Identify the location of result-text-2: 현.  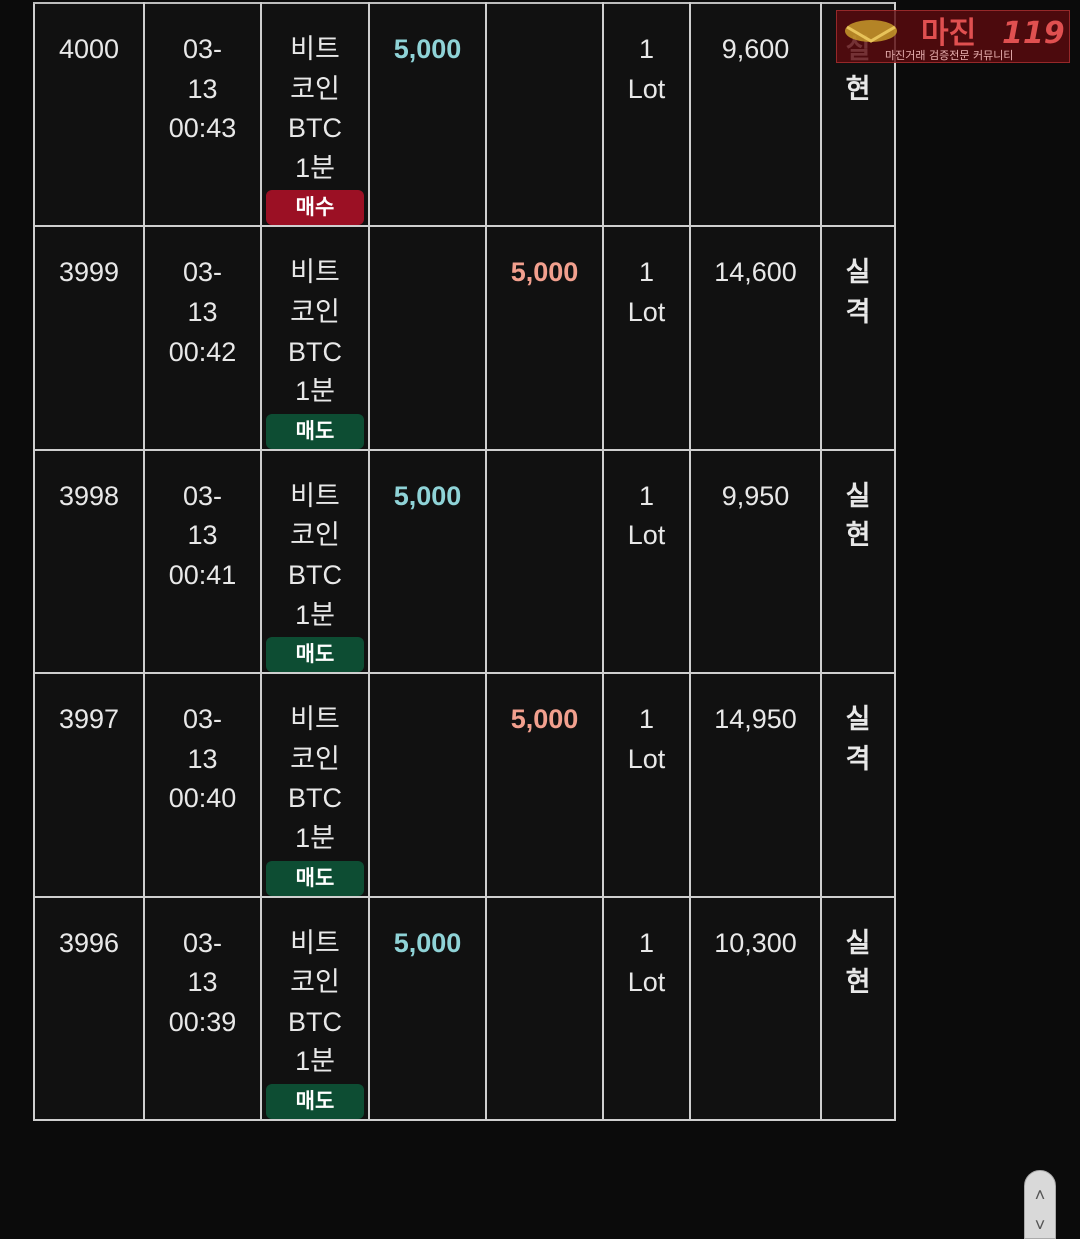
(858, 982).